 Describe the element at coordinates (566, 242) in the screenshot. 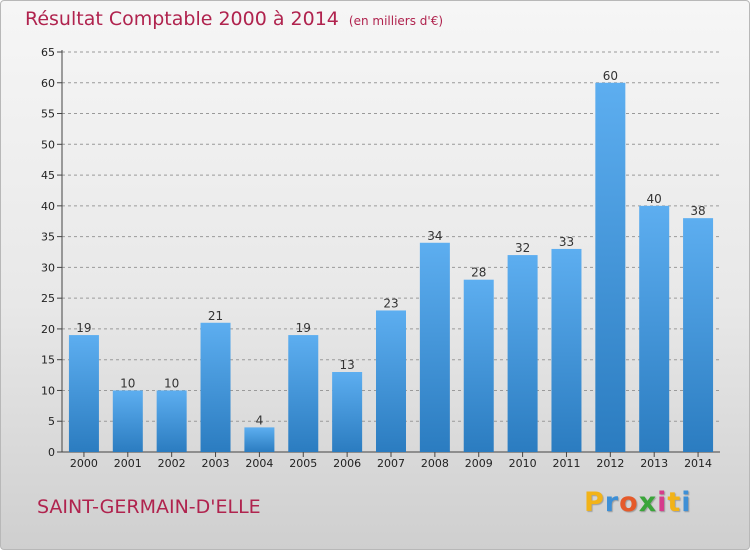

I see `bar-value-label: 33` at that location.